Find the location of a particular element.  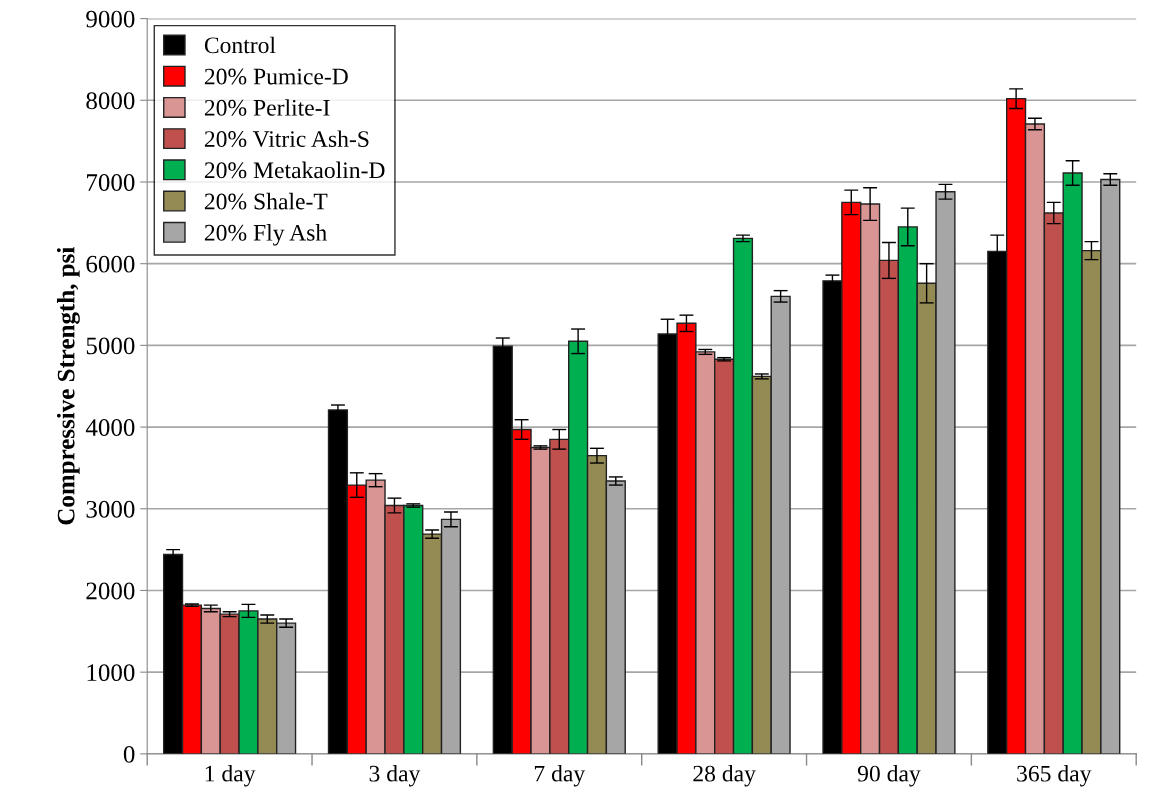

legend-label: Control is located at coordinates (240, 45).